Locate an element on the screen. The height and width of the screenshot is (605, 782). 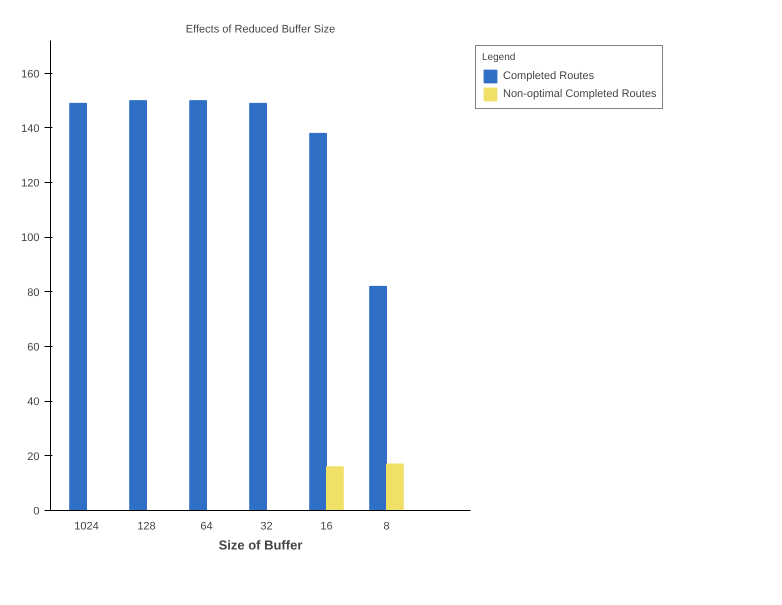
x-tick-label: 1024 is located at coordinates (86, 526).